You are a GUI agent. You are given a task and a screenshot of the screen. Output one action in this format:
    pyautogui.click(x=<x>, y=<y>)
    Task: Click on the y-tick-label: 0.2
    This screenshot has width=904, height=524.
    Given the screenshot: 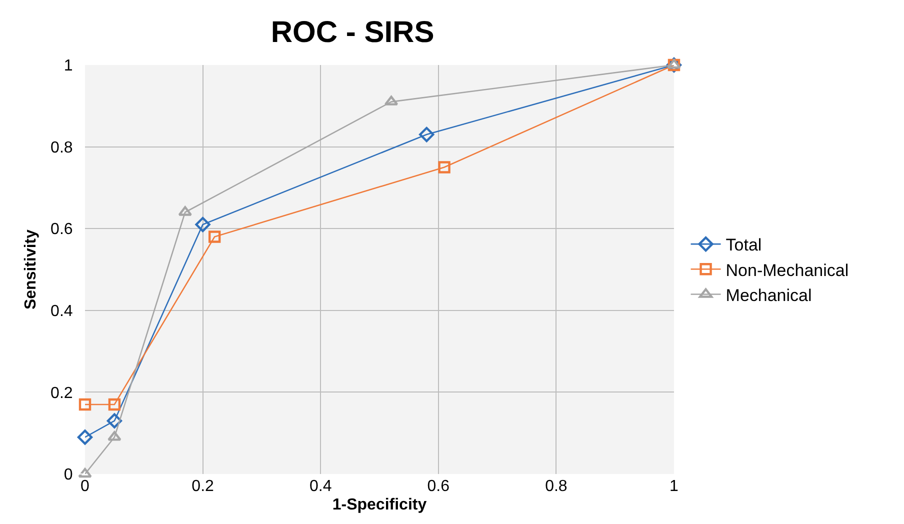 What is the action you would take?
    pyautogui.click(x=61, y=393)
    